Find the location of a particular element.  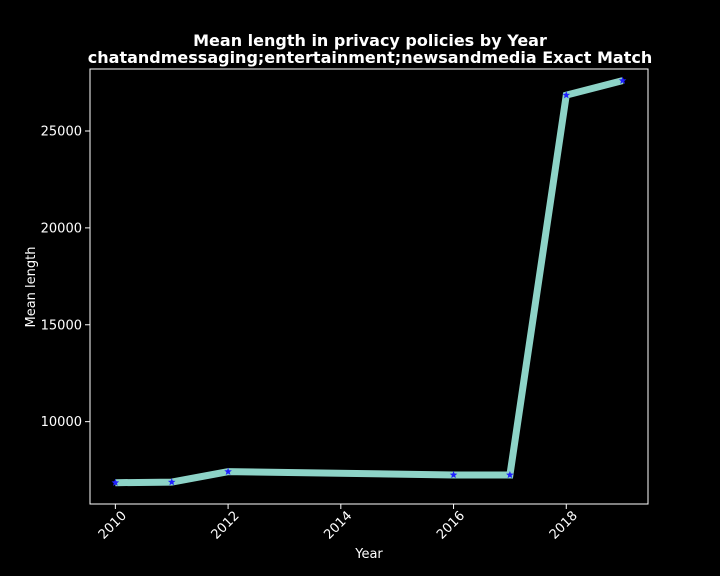

x-axis: 2010 2012 2014 2016 2018 is located at coordinates (338, 523).